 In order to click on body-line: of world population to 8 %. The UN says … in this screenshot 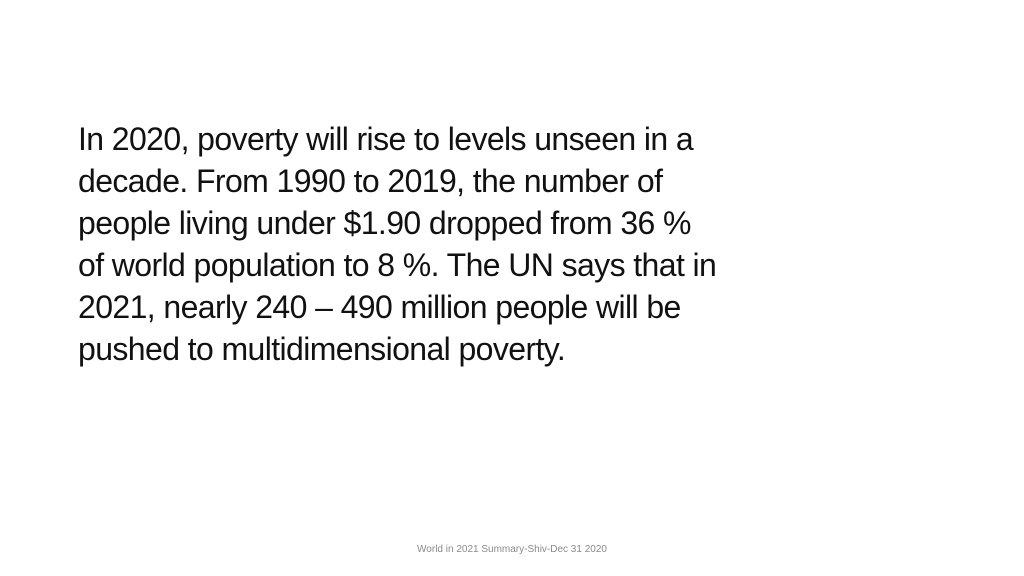, I will do `click(397, 265)`.